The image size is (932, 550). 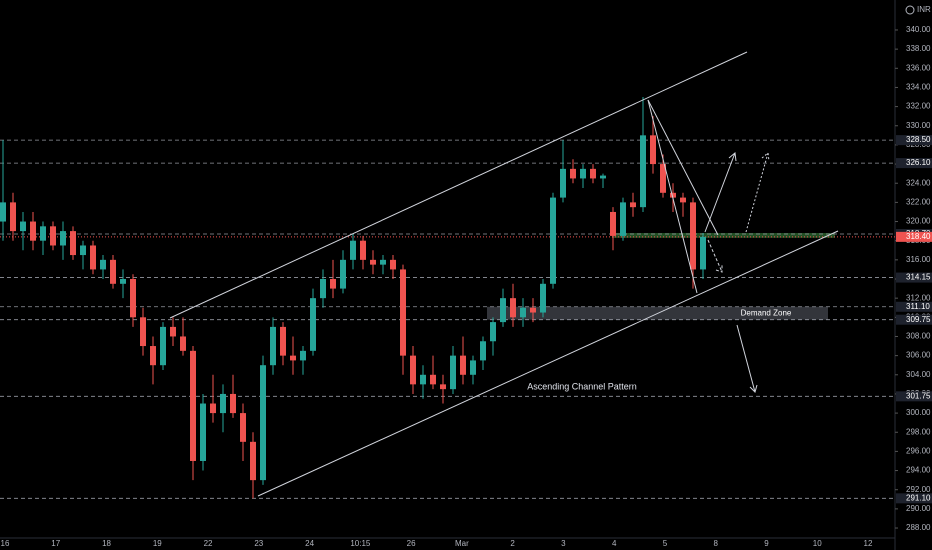 What do you see at coordinates (918, 412) in the screenshot?
I see `y-tick-label: 300.00` at bounding box center [918, 412].